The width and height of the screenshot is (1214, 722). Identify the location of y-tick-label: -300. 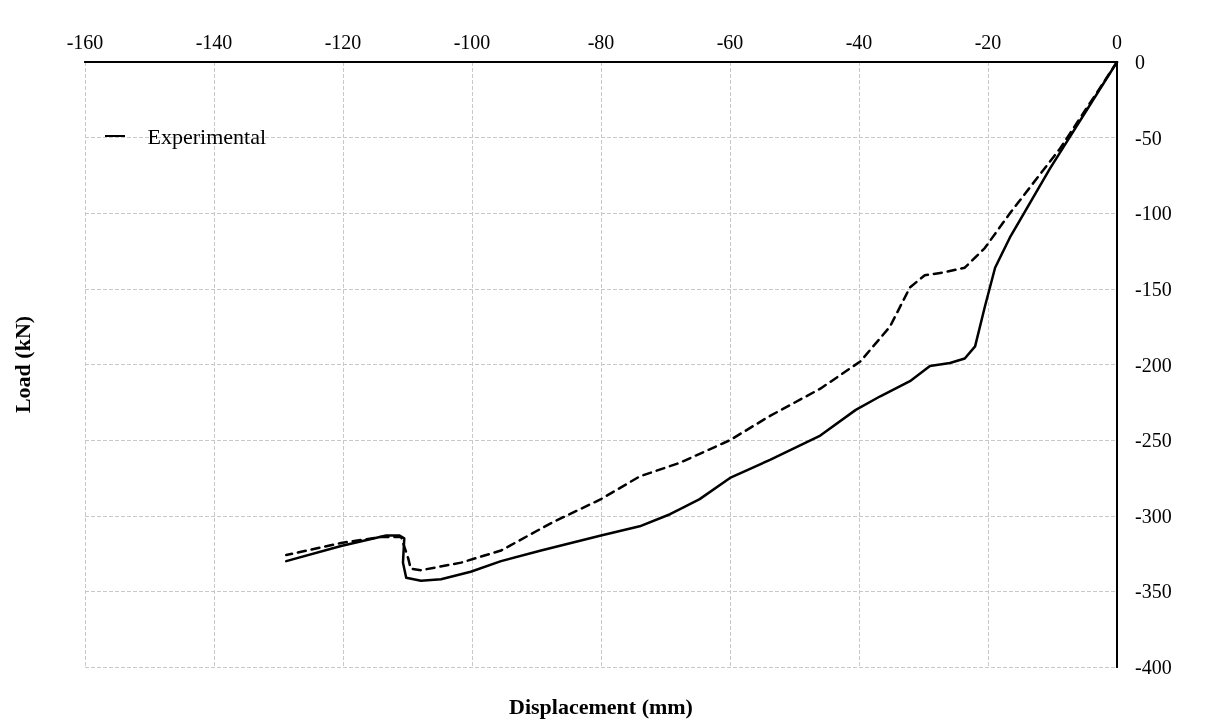
(1153, 515).